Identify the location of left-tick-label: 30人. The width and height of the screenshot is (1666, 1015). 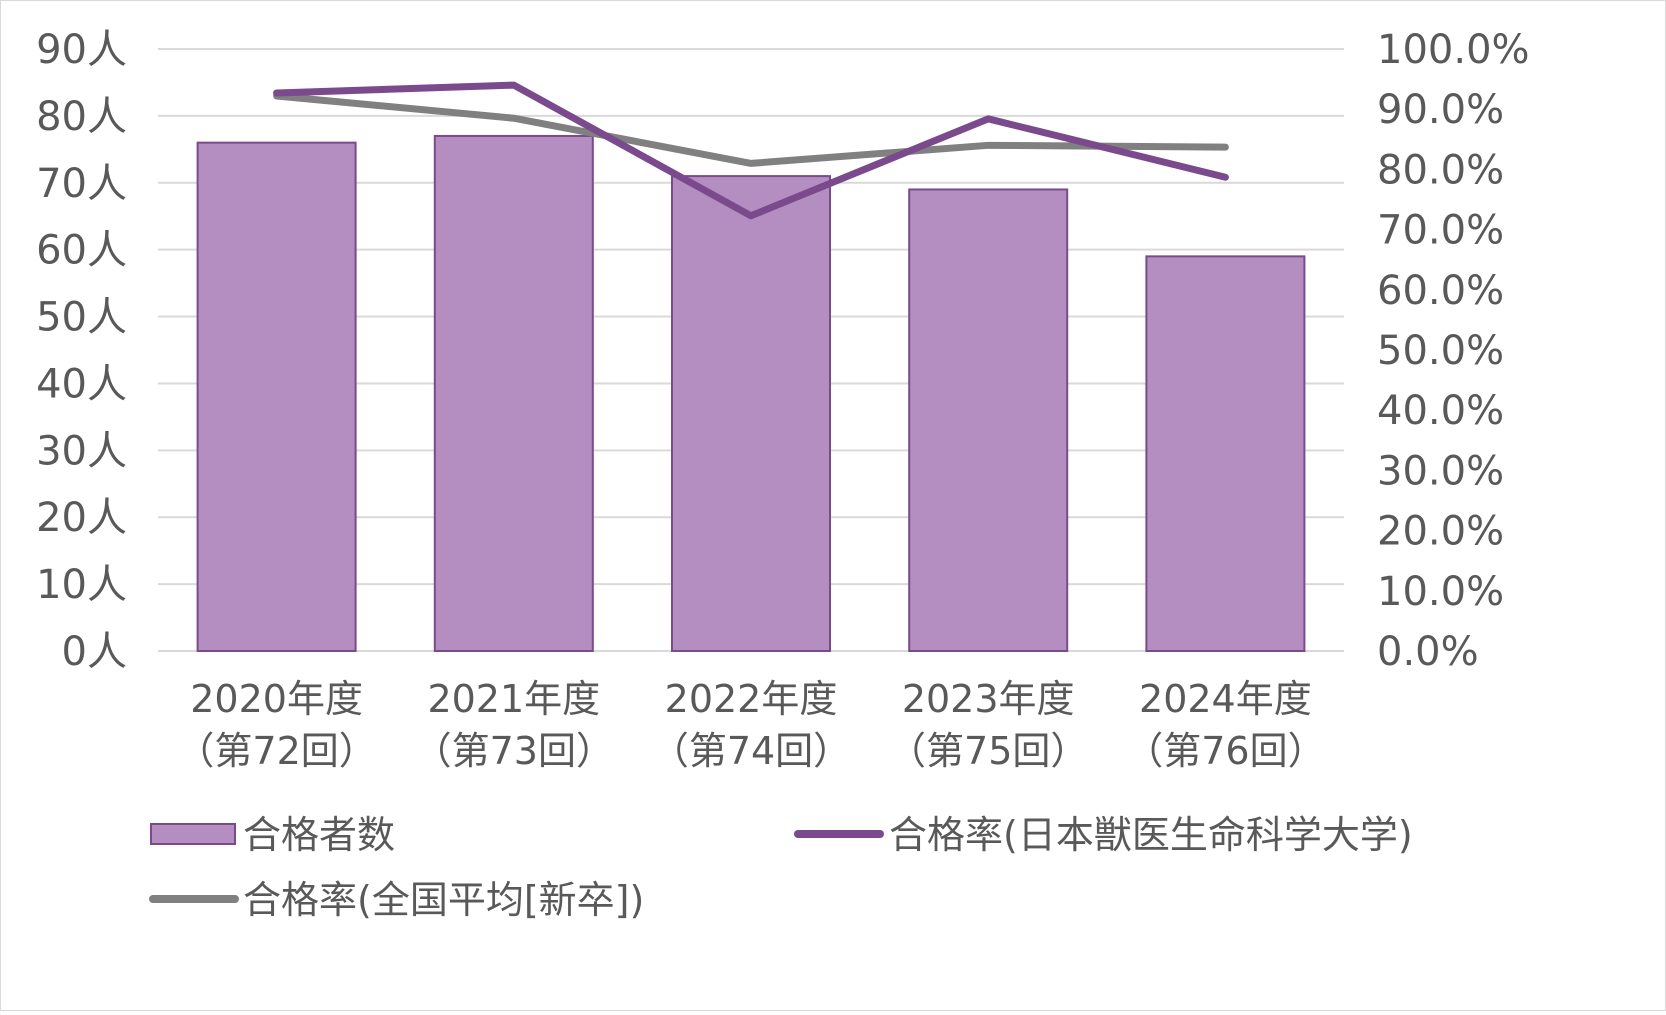
(81, 451).